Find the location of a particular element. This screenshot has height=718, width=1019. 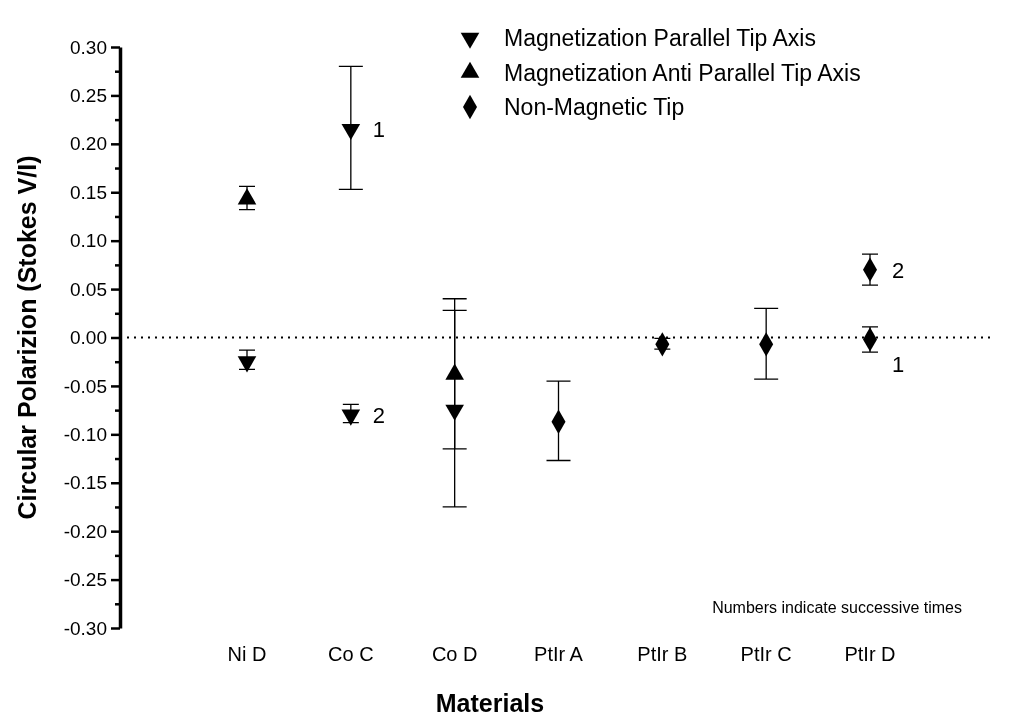

x-tick-label: PtIr C is located at coordinates (766, 654).